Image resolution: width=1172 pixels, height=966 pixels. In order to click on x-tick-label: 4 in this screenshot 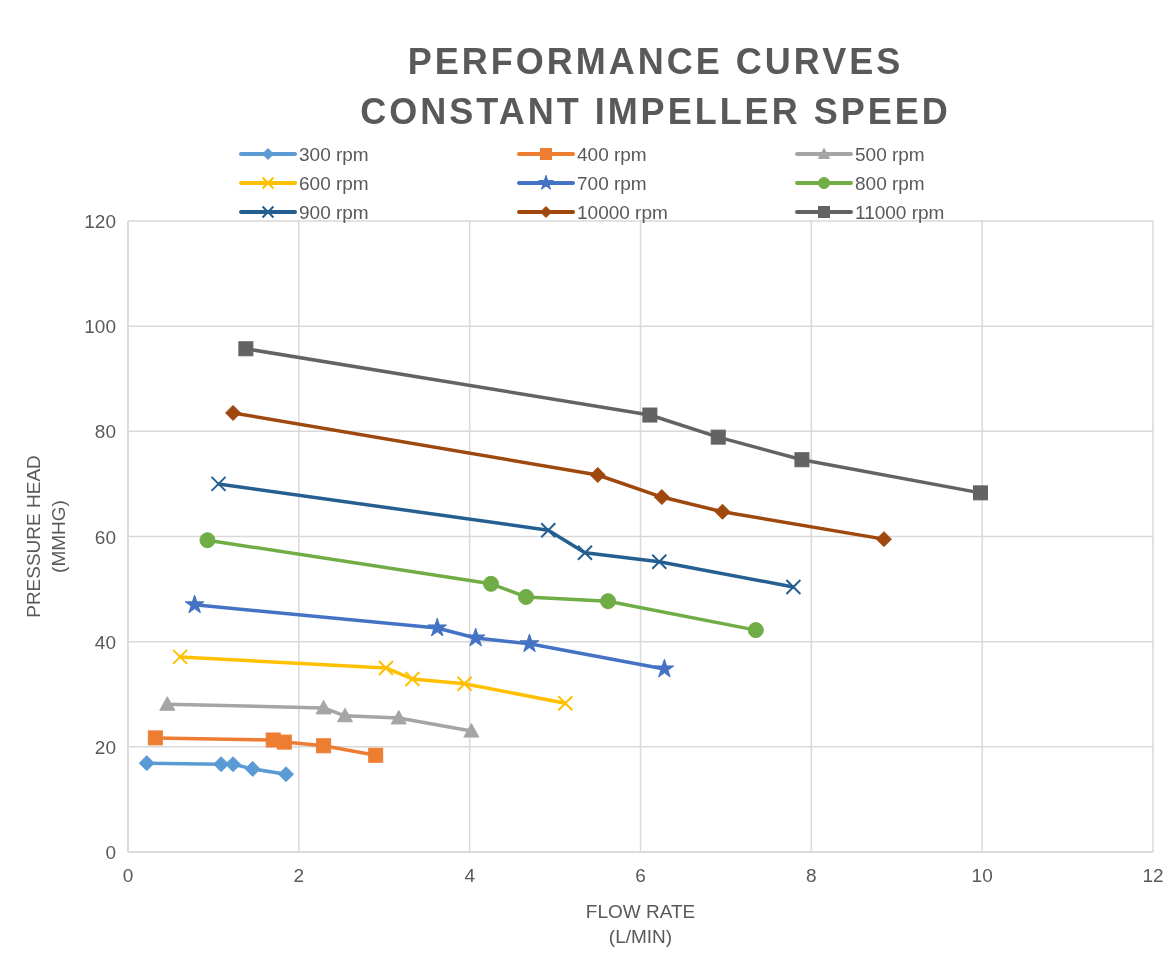, I will do `click(470, 875)`.